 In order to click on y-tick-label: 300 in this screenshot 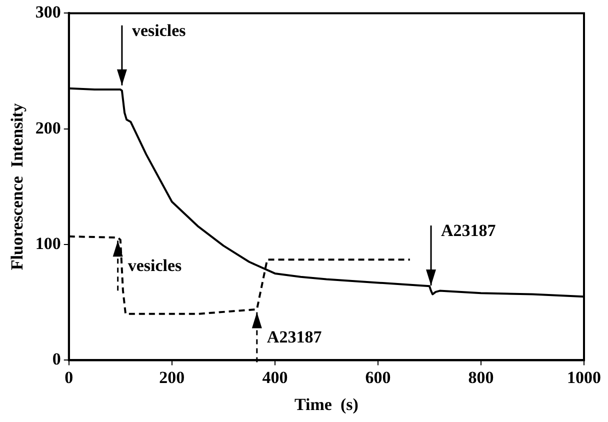, I will do `click(48, 12)`.